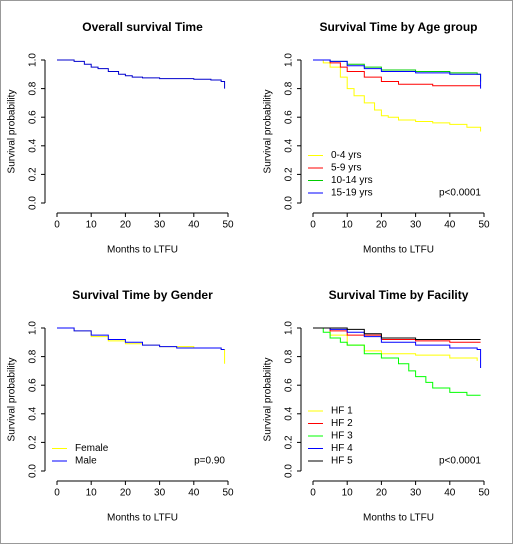  I want to click on legend-label: HF 4, so click(342, 448).